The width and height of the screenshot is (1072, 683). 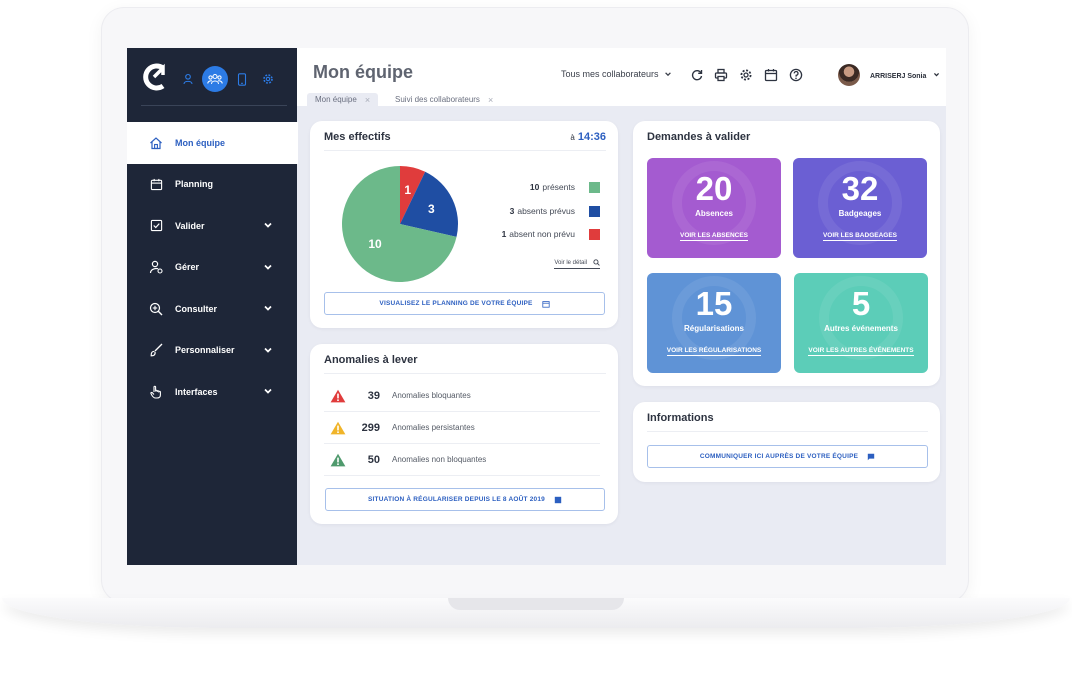 What do you see at coordinates (591, 137) in the screenshot?
I see `time-value: 14:36` at bounding box center [591, 137].